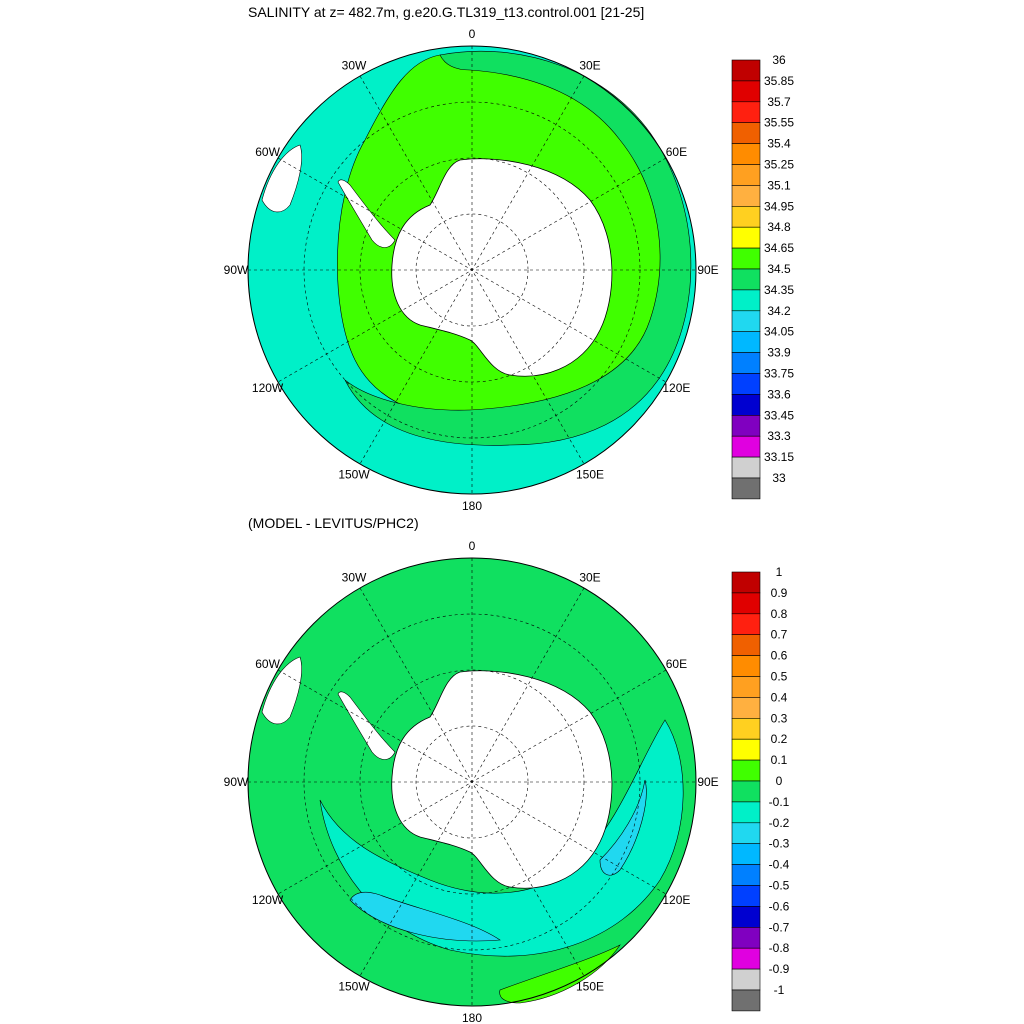 The height and width of the screenshot is (1024, 1024). What do you see at coordinates (779, 185) in the screenshot?
I see `colorbar-level-label: 35.1` at bounding box center [779, 185].